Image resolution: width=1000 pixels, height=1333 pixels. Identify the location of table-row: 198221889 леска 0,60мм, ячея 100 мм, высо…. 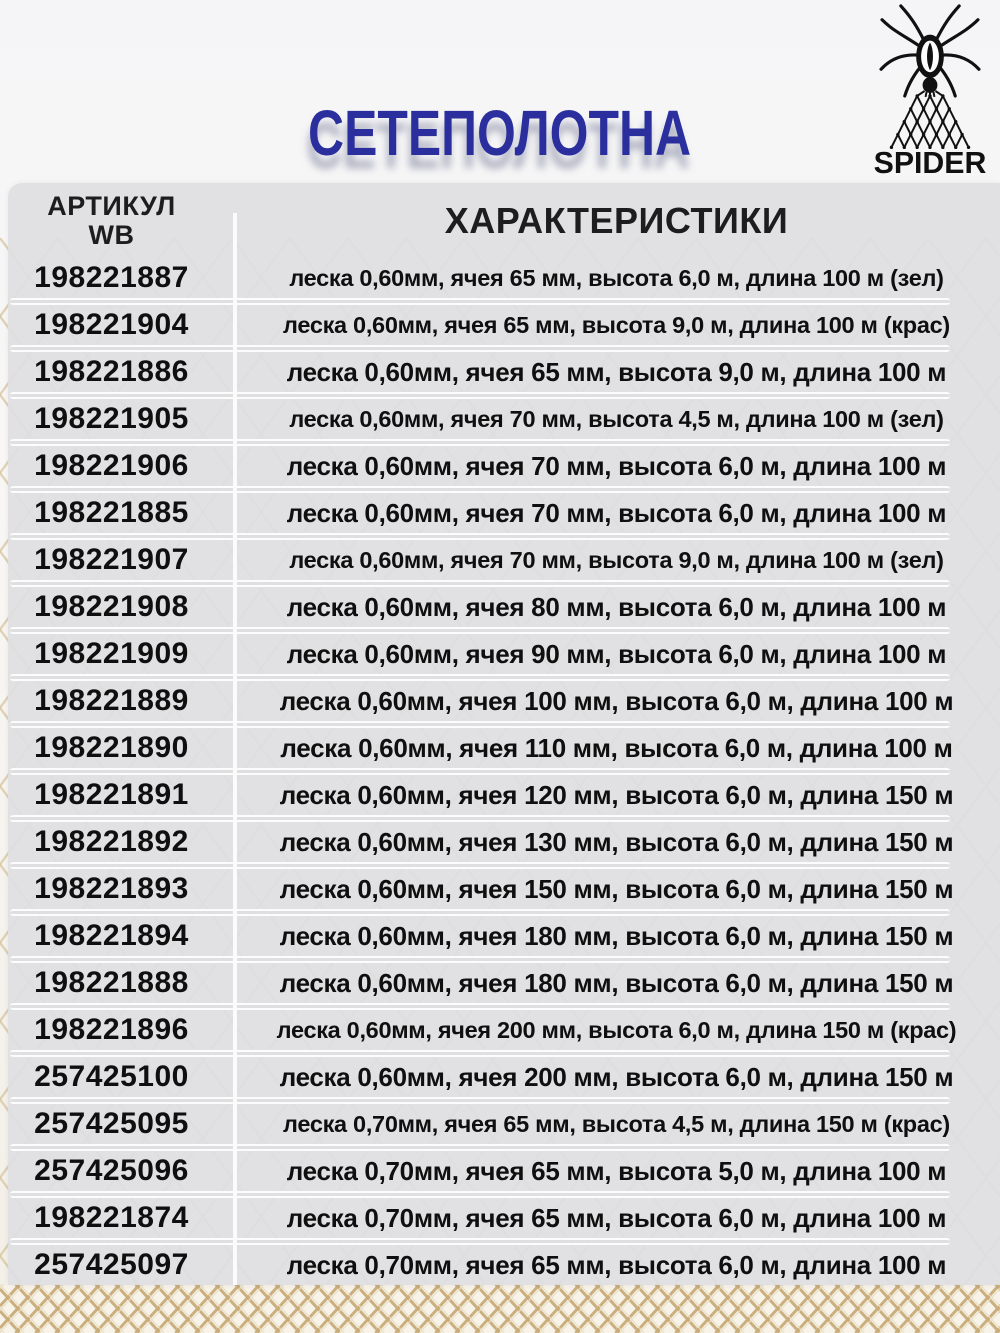
(504, 701).